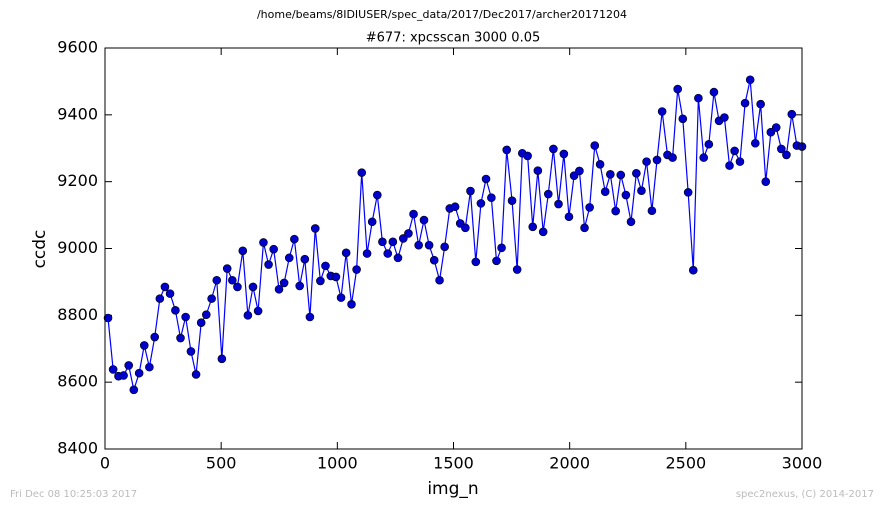 This screenshot has height=509, width=884. What do you see at coordinates (805, 494) in the screenshot?
I see `footer-right: spec2nexus, (C) 2014-2017` at bounding box center [805, 494].